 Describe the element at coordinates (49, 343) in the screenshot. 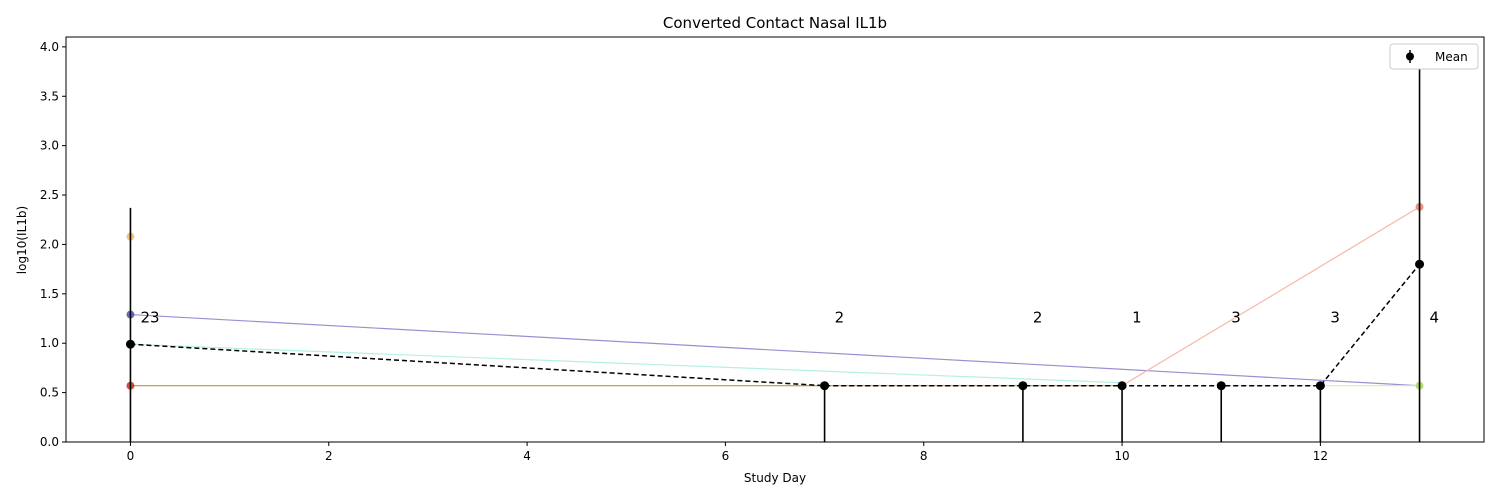

I see `y-tick-label-2: 1.0` at that location.